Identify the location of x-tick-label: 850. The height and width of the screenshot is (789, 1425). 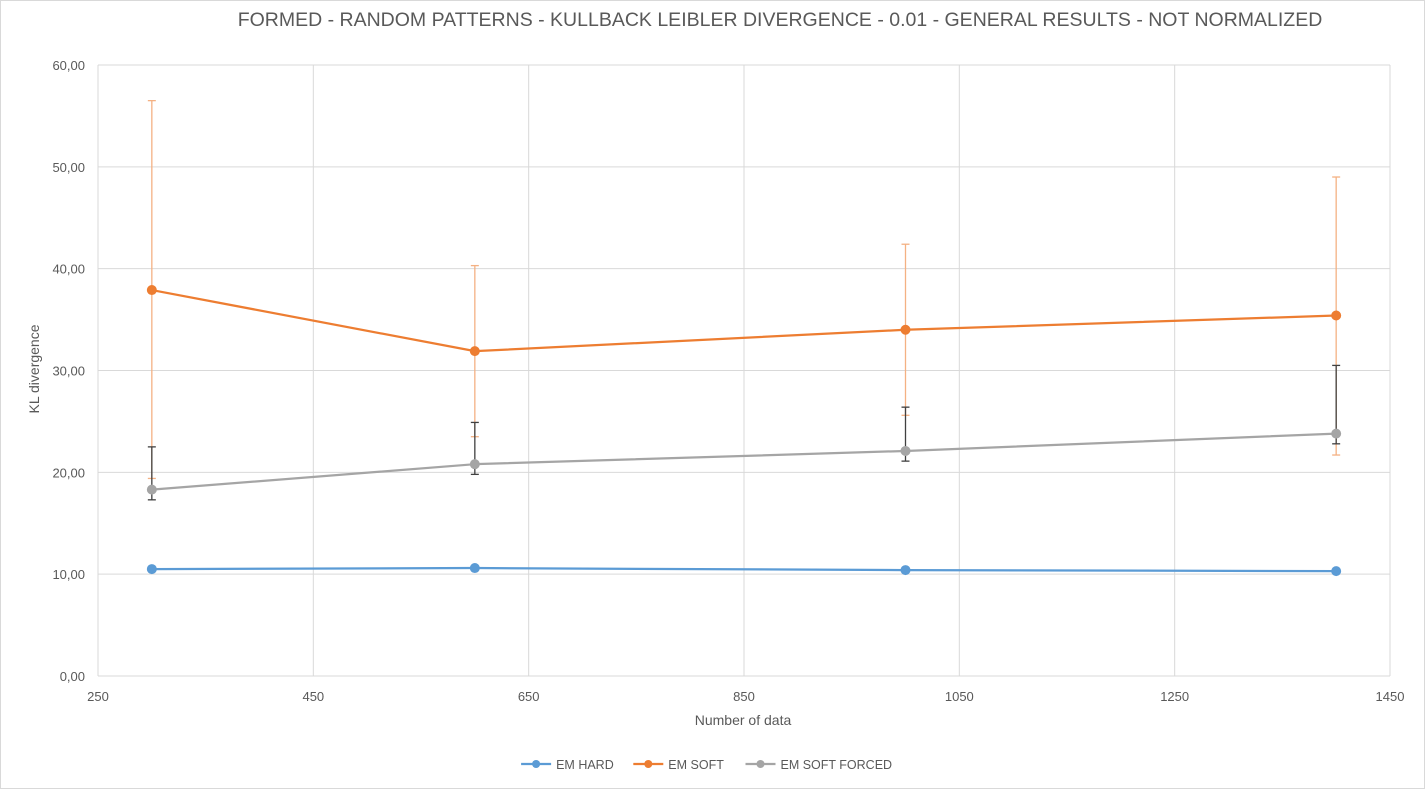
(744, 696).